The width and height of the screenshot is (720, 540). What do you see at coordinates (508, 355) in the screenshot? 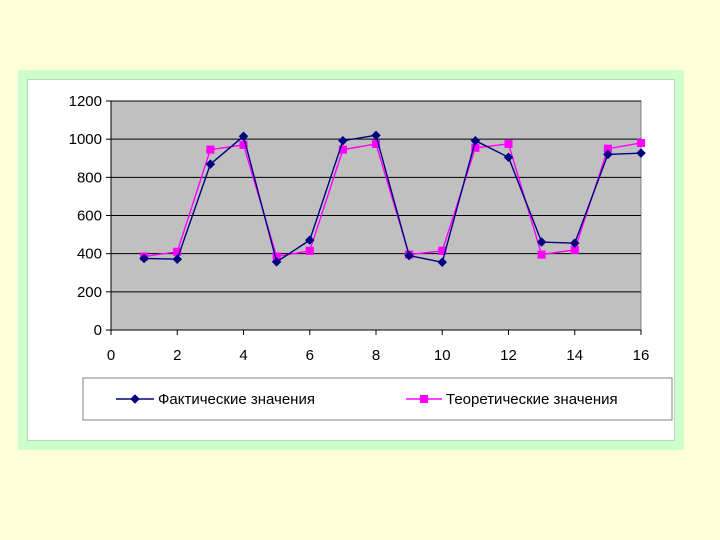
I see `x-tick-label: 12` at bounding box center [508, 355].